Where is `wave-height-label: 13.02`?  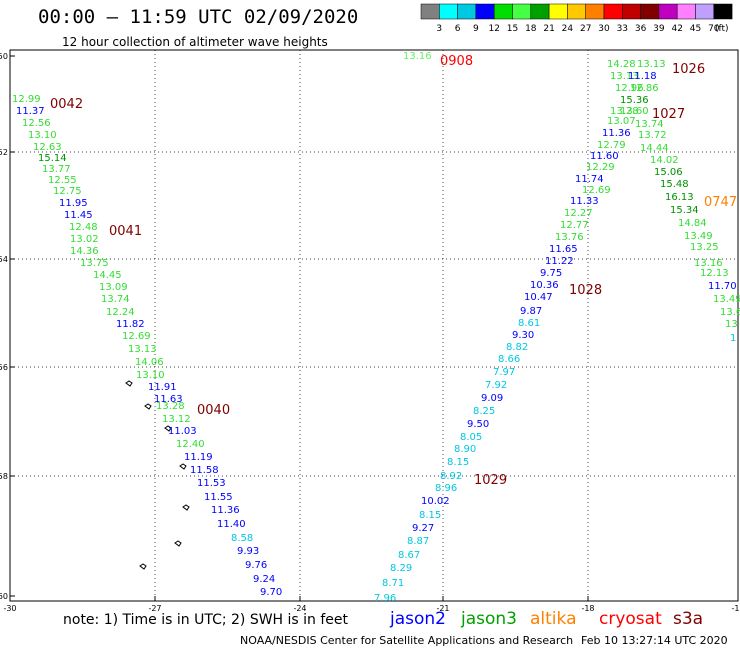 wave-height-label: 13.02 is located at coordinates (84, 239).